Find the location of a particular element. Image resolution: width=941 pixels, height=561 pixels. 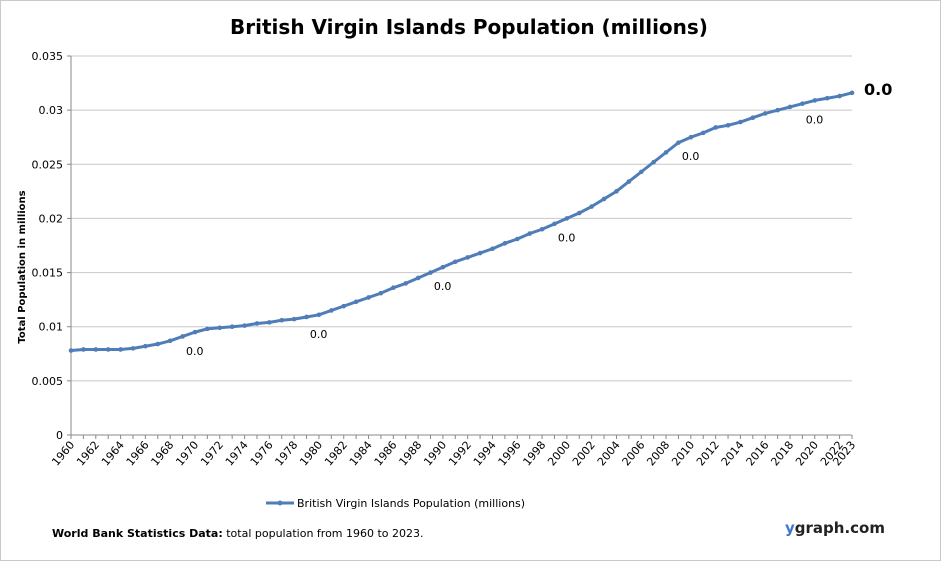

x-tick-label: 1982 is located at coordinates (336, 454).